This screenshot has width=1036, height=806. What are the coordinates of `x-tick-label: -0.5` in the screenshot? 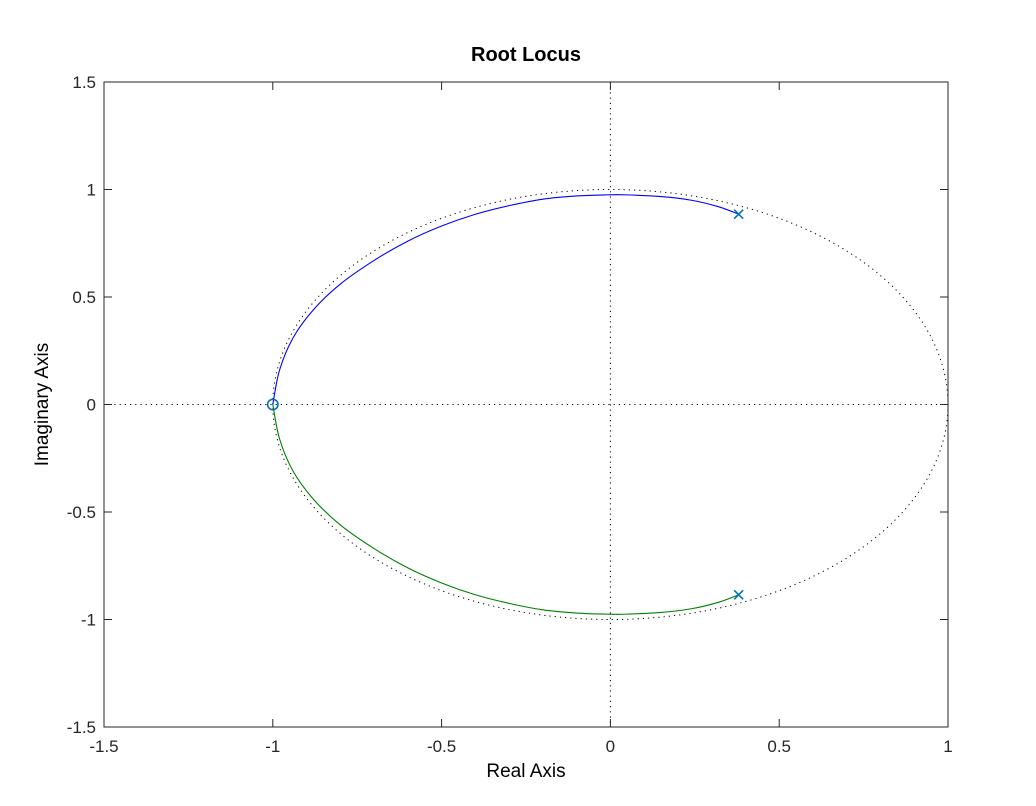 It's located at (441, 746).